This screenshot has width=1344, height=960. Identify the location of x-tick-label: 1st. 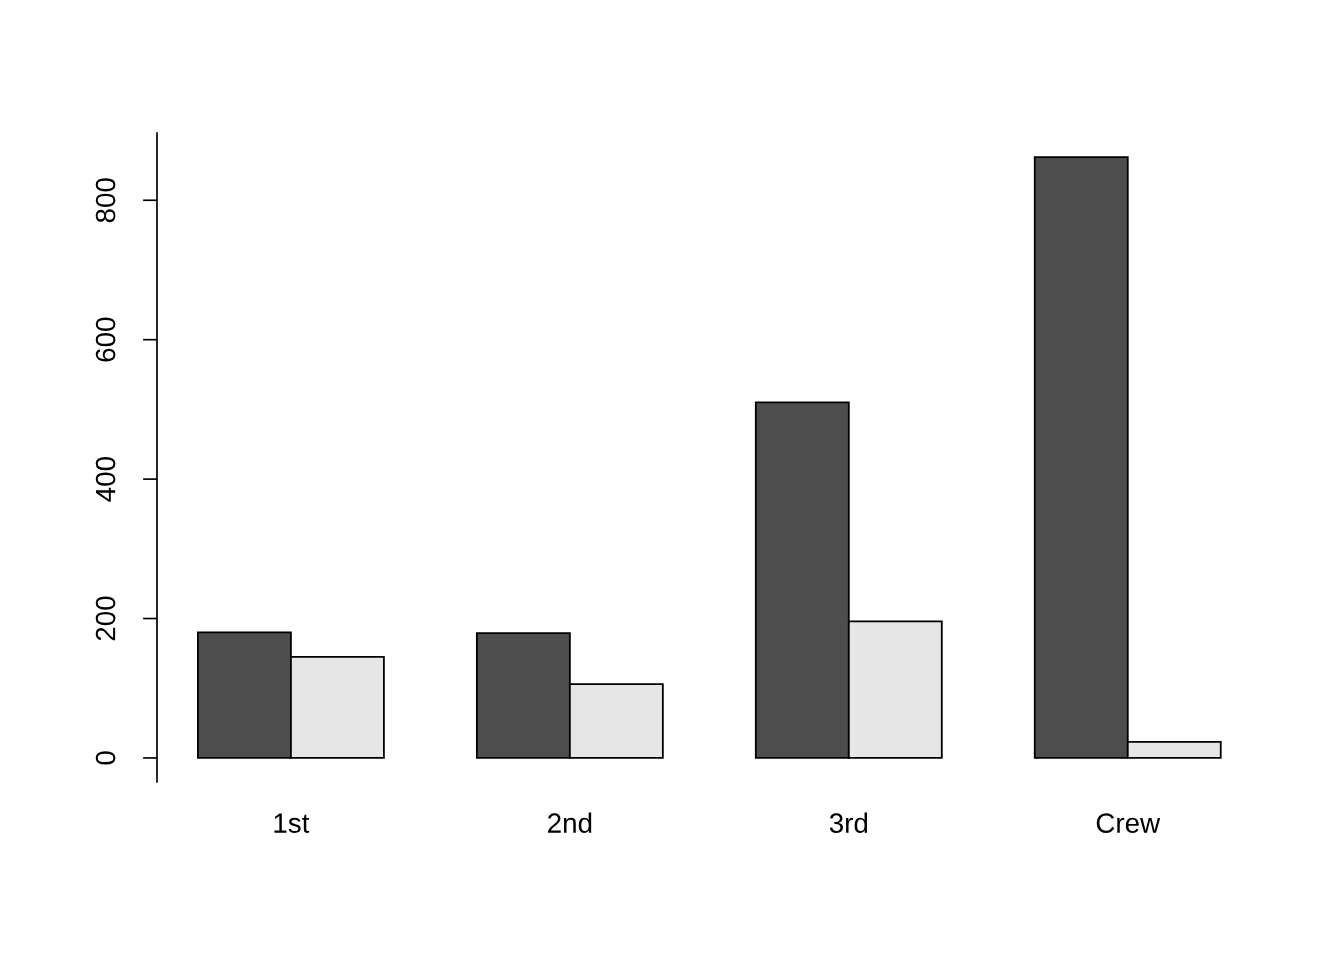
(292, 823).